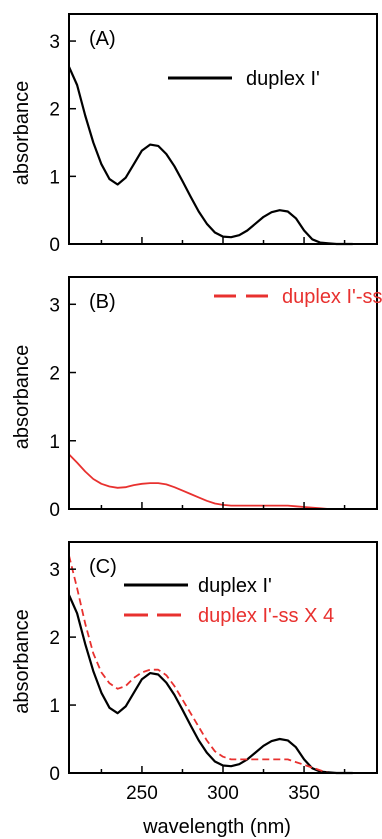 This screenshot has width=382, height=839. I want to click on legend: duplex I'-ss, so click(298, 297).